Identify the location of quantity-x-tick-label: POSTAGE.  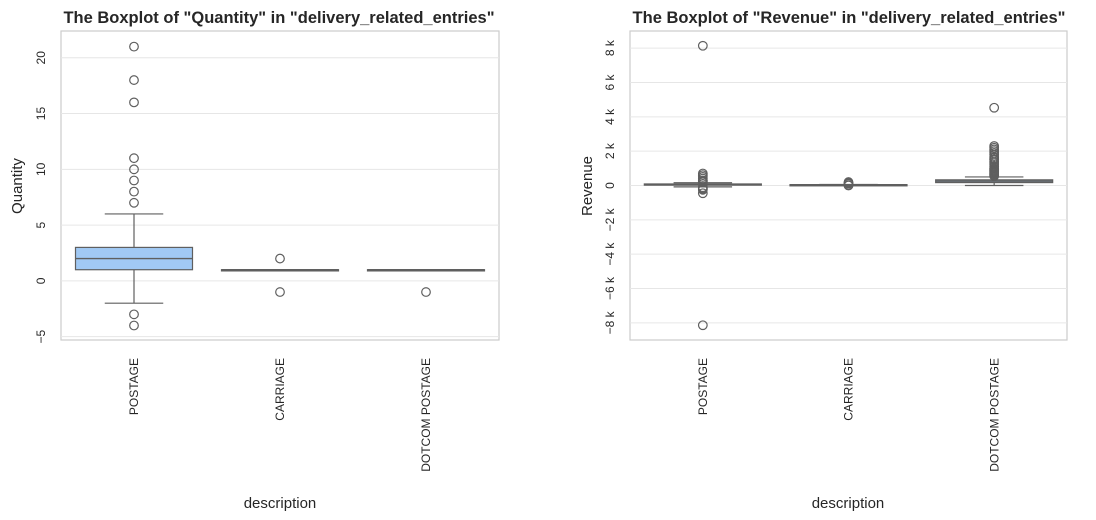
(134, 386).